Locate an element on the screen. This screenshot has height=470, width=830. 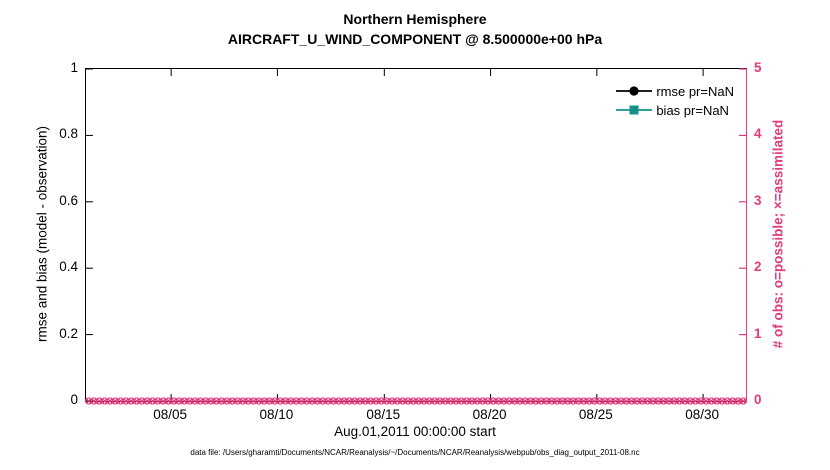
obs-count-markers is located at coordinates (416, 401).